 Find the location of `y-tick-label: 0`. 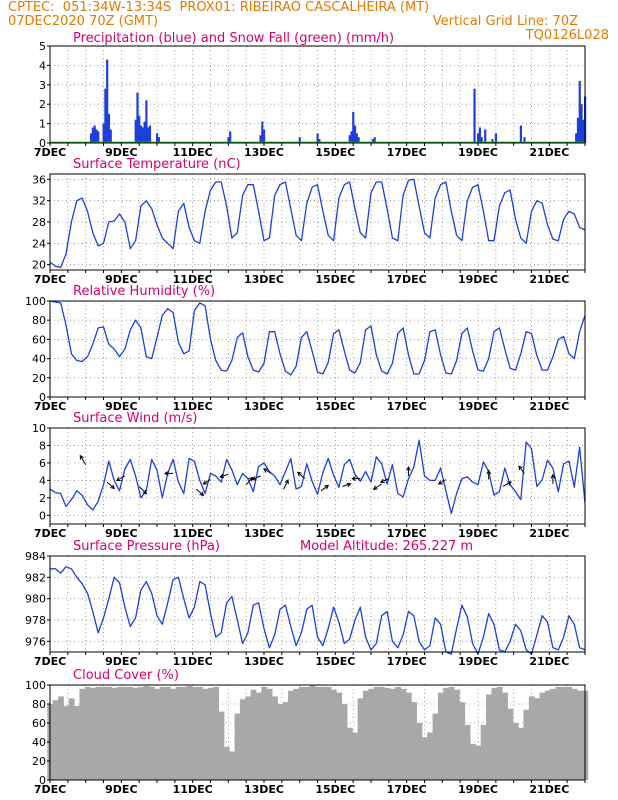

y-tick-label: 0 is located at coordinates (42, 515).